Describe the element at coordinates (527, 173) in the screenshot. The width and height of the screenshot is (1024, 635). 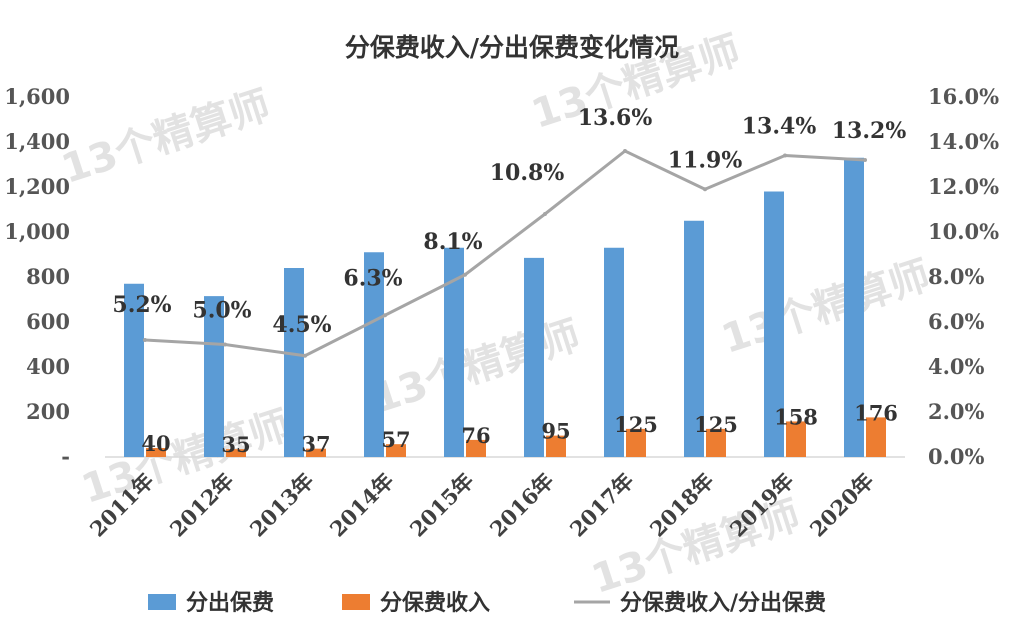
I see `ratio-data-label: 10.8%` at that location.